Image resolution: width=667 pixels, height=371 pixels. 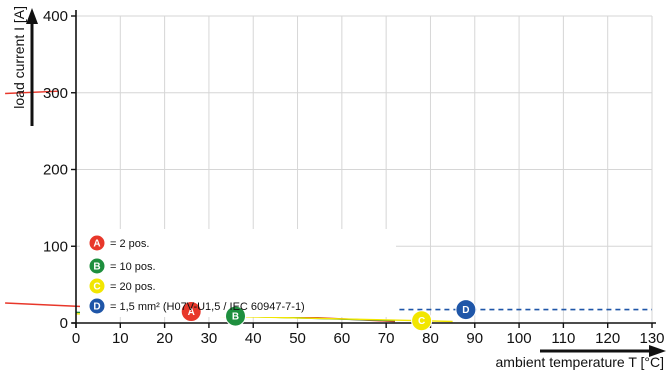 I want to click on marker-b-circle, so click(x=236, y=316).